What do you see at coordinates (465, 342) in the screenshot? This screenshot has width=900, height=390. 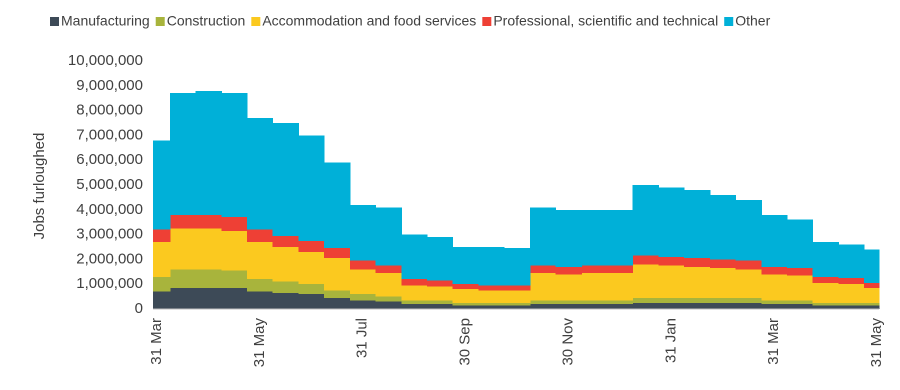 I see `x-tick-label: 30 Sep` at bounding box center [465, 342].